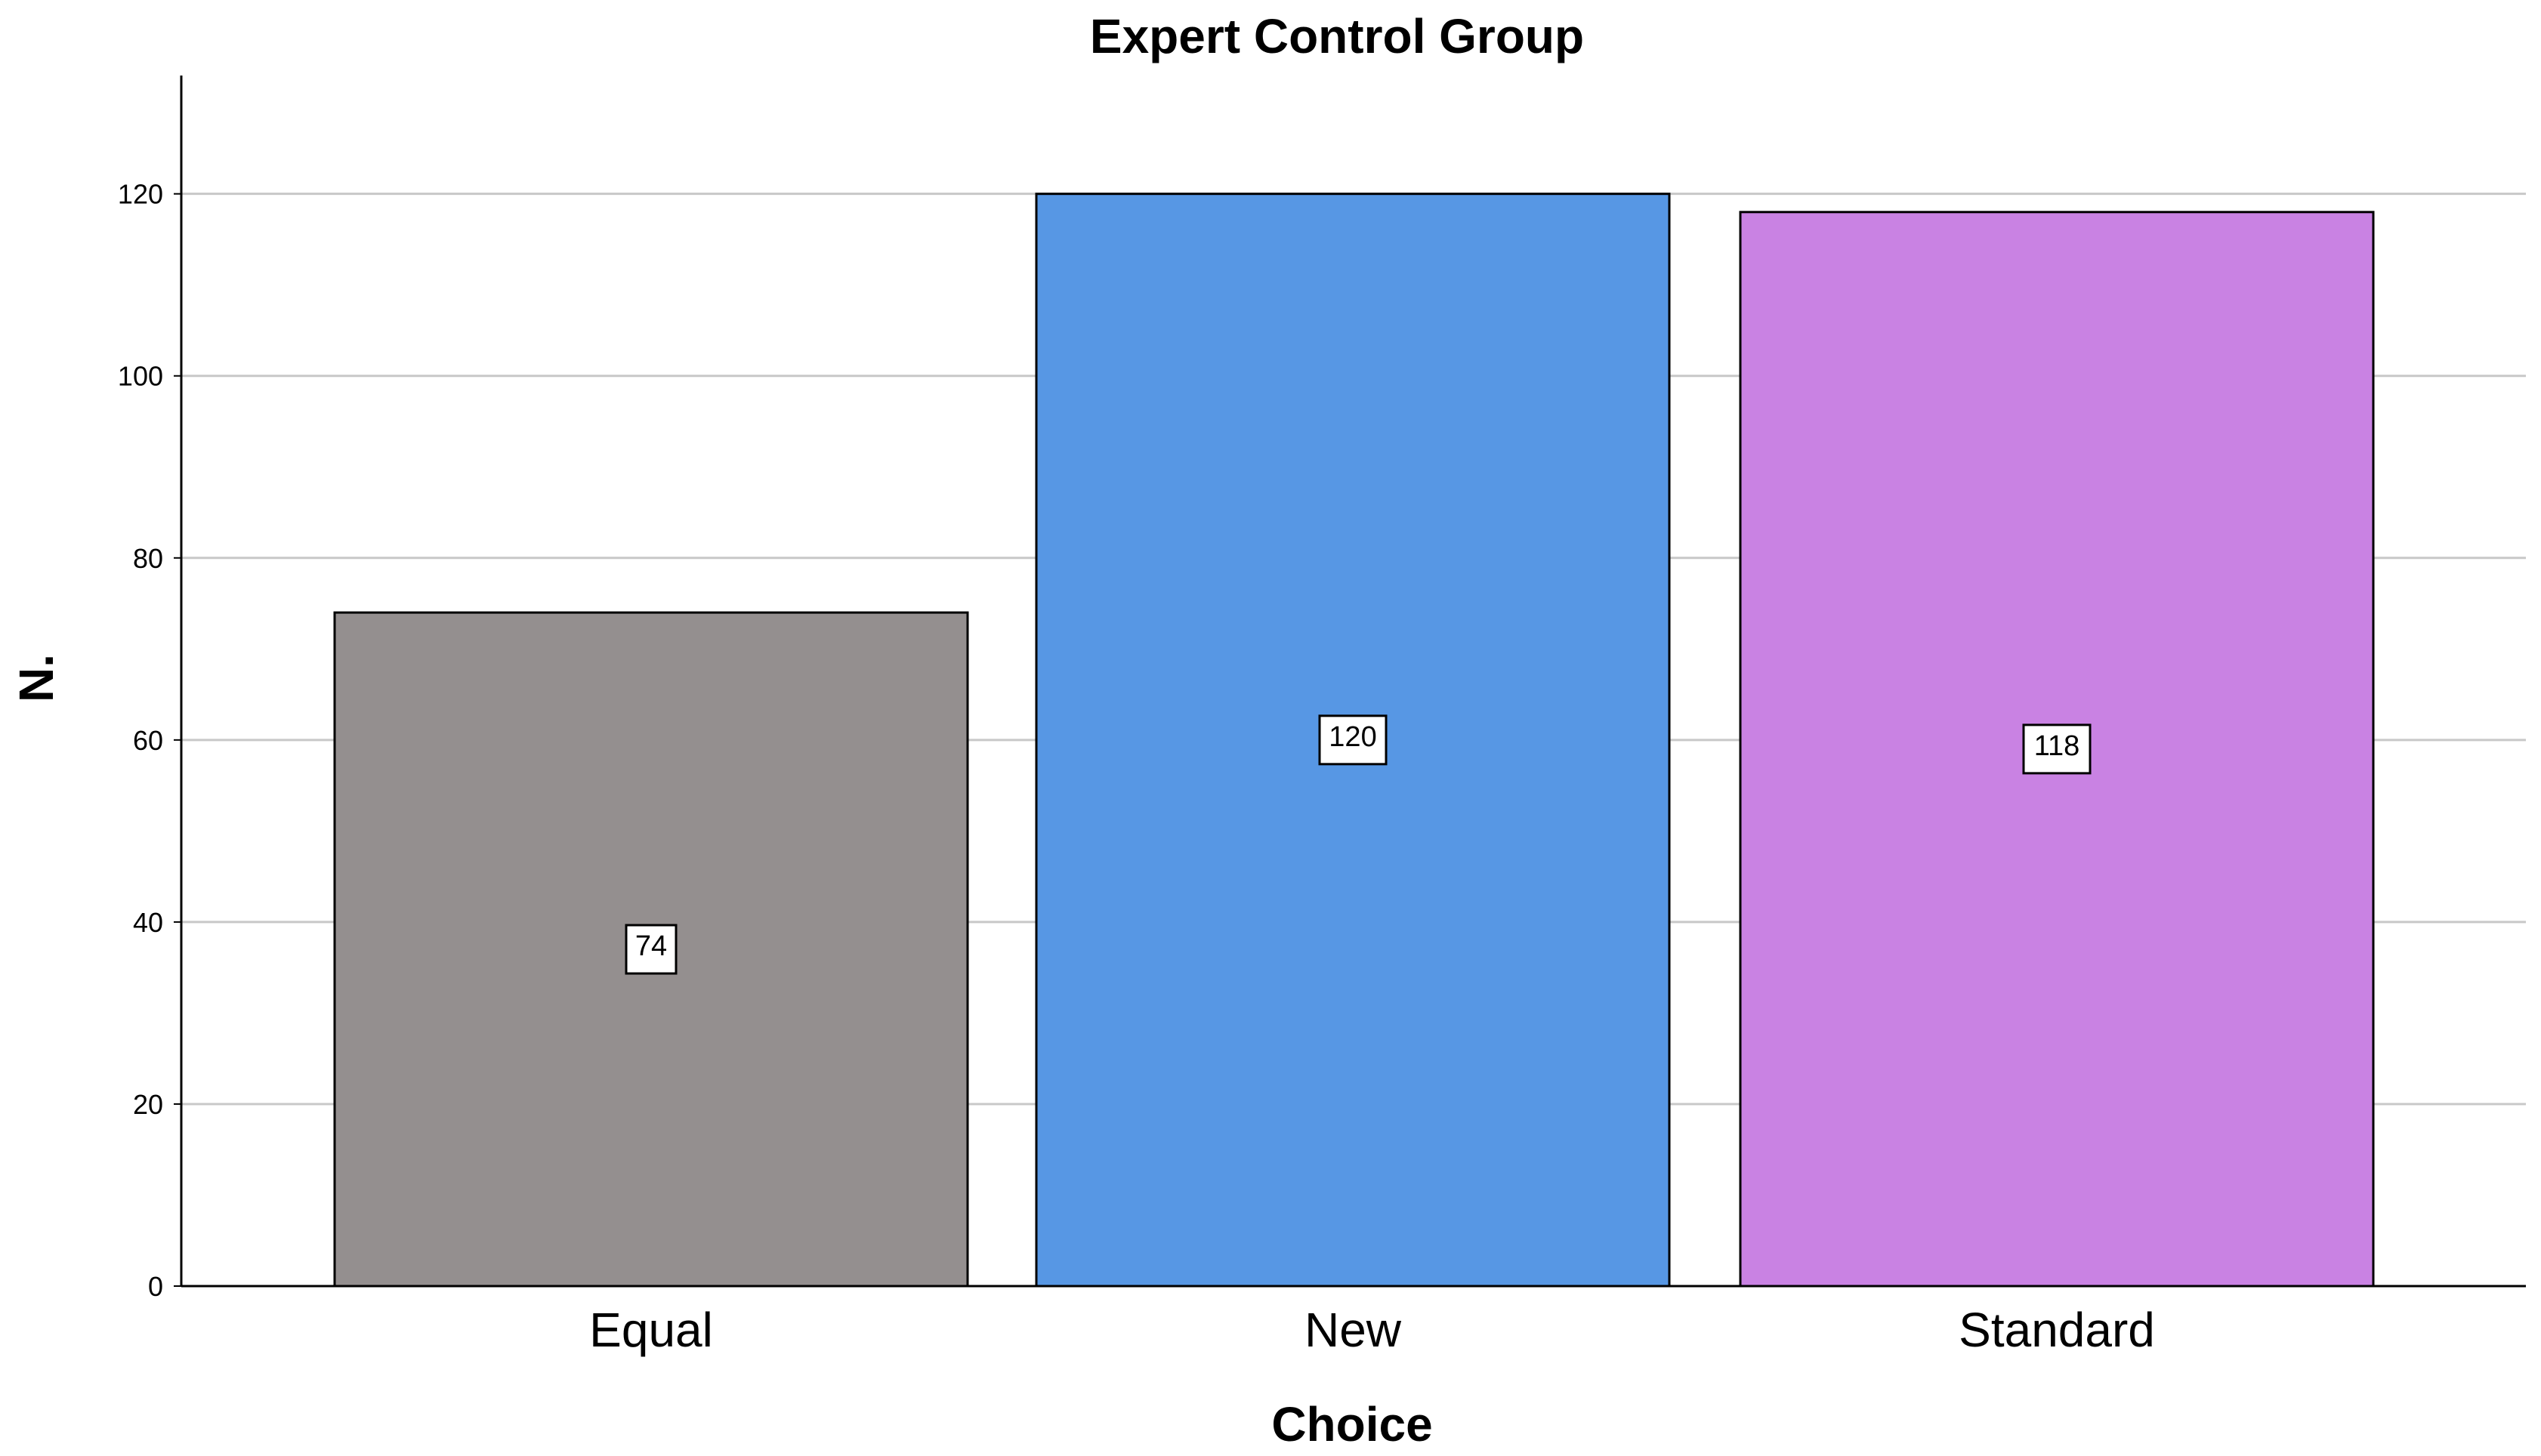 The width and height of the screenshot is (2541, 1456). What do you see at coordinates (2057, 1330) in the screenshot?
I see `x-tick-label: Standard` at bounding box center [2057, 1330].